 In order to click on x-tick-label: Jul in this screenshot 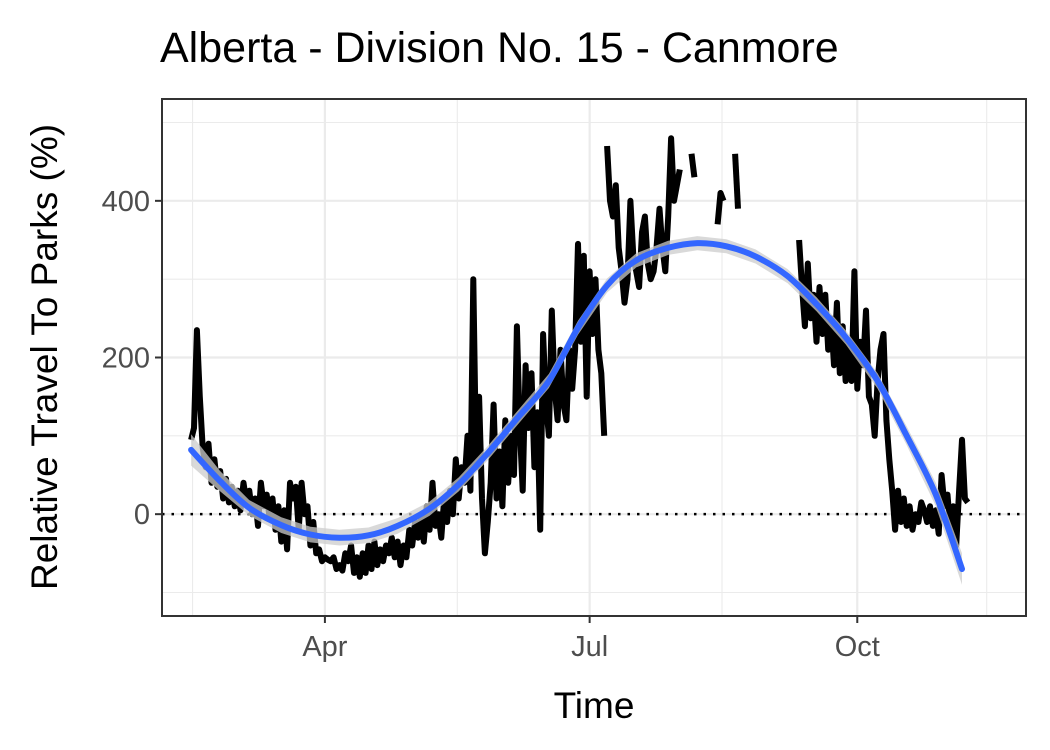, I will do `click(589, 647)`.